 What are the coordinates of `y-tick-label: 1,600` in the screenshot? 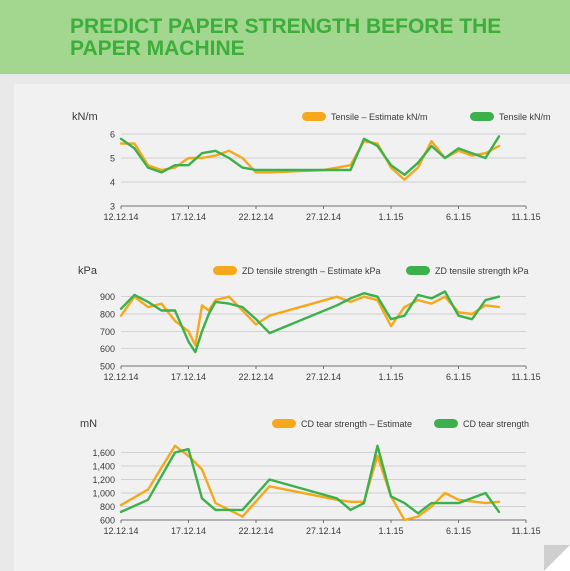 It's located at (103, 453).